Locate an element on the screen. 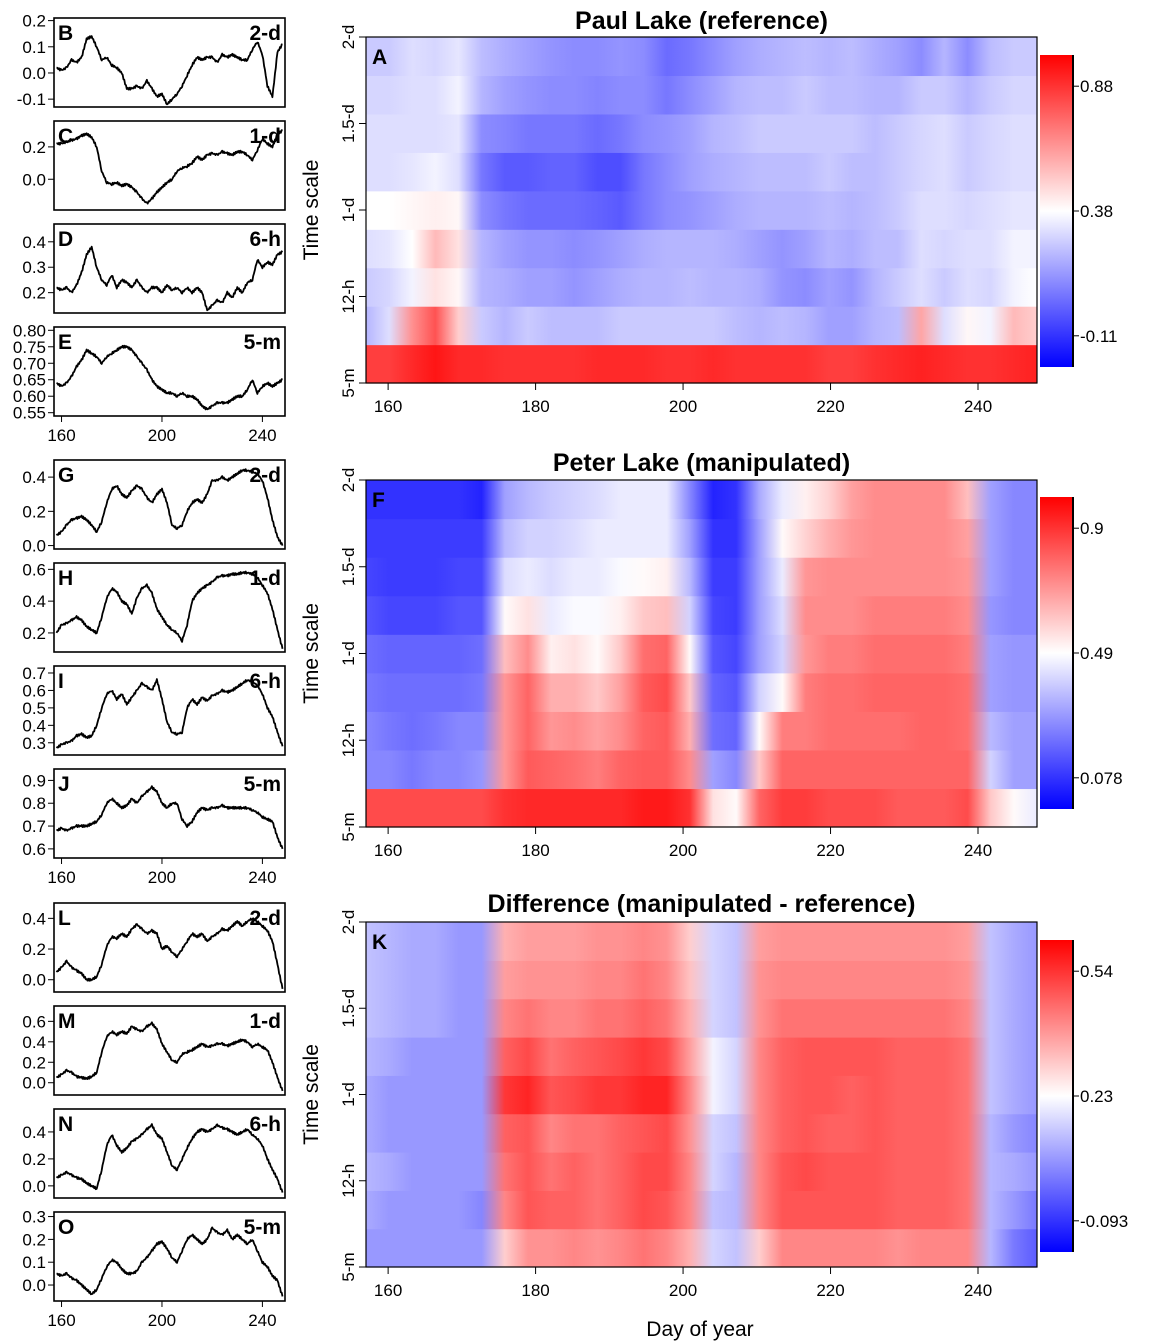  colorbar-tick-label: 0.49 is located at coordinates (1096, 653).